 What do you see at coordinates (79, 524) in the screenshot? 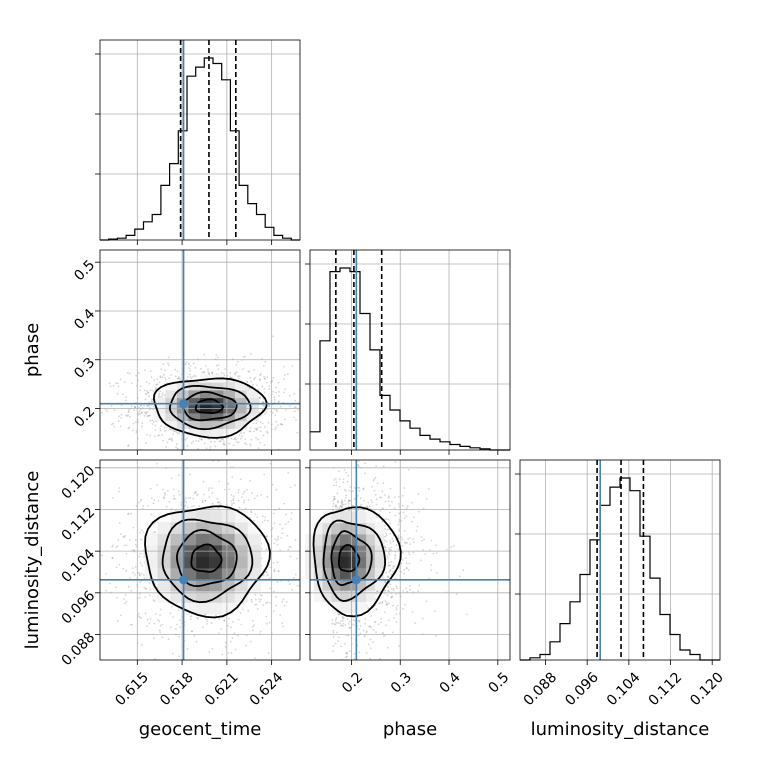
I see `y-tick-label: 0.112` at bounding box center [79, 524].